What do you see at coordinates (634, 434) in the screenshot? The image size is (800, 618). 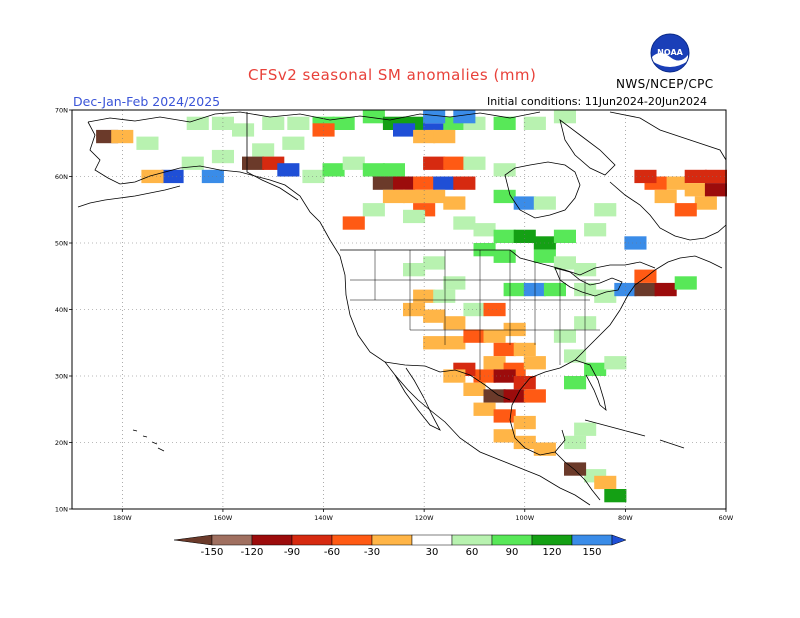 I see `caribbean-islands` at bounding box center [634, 434].